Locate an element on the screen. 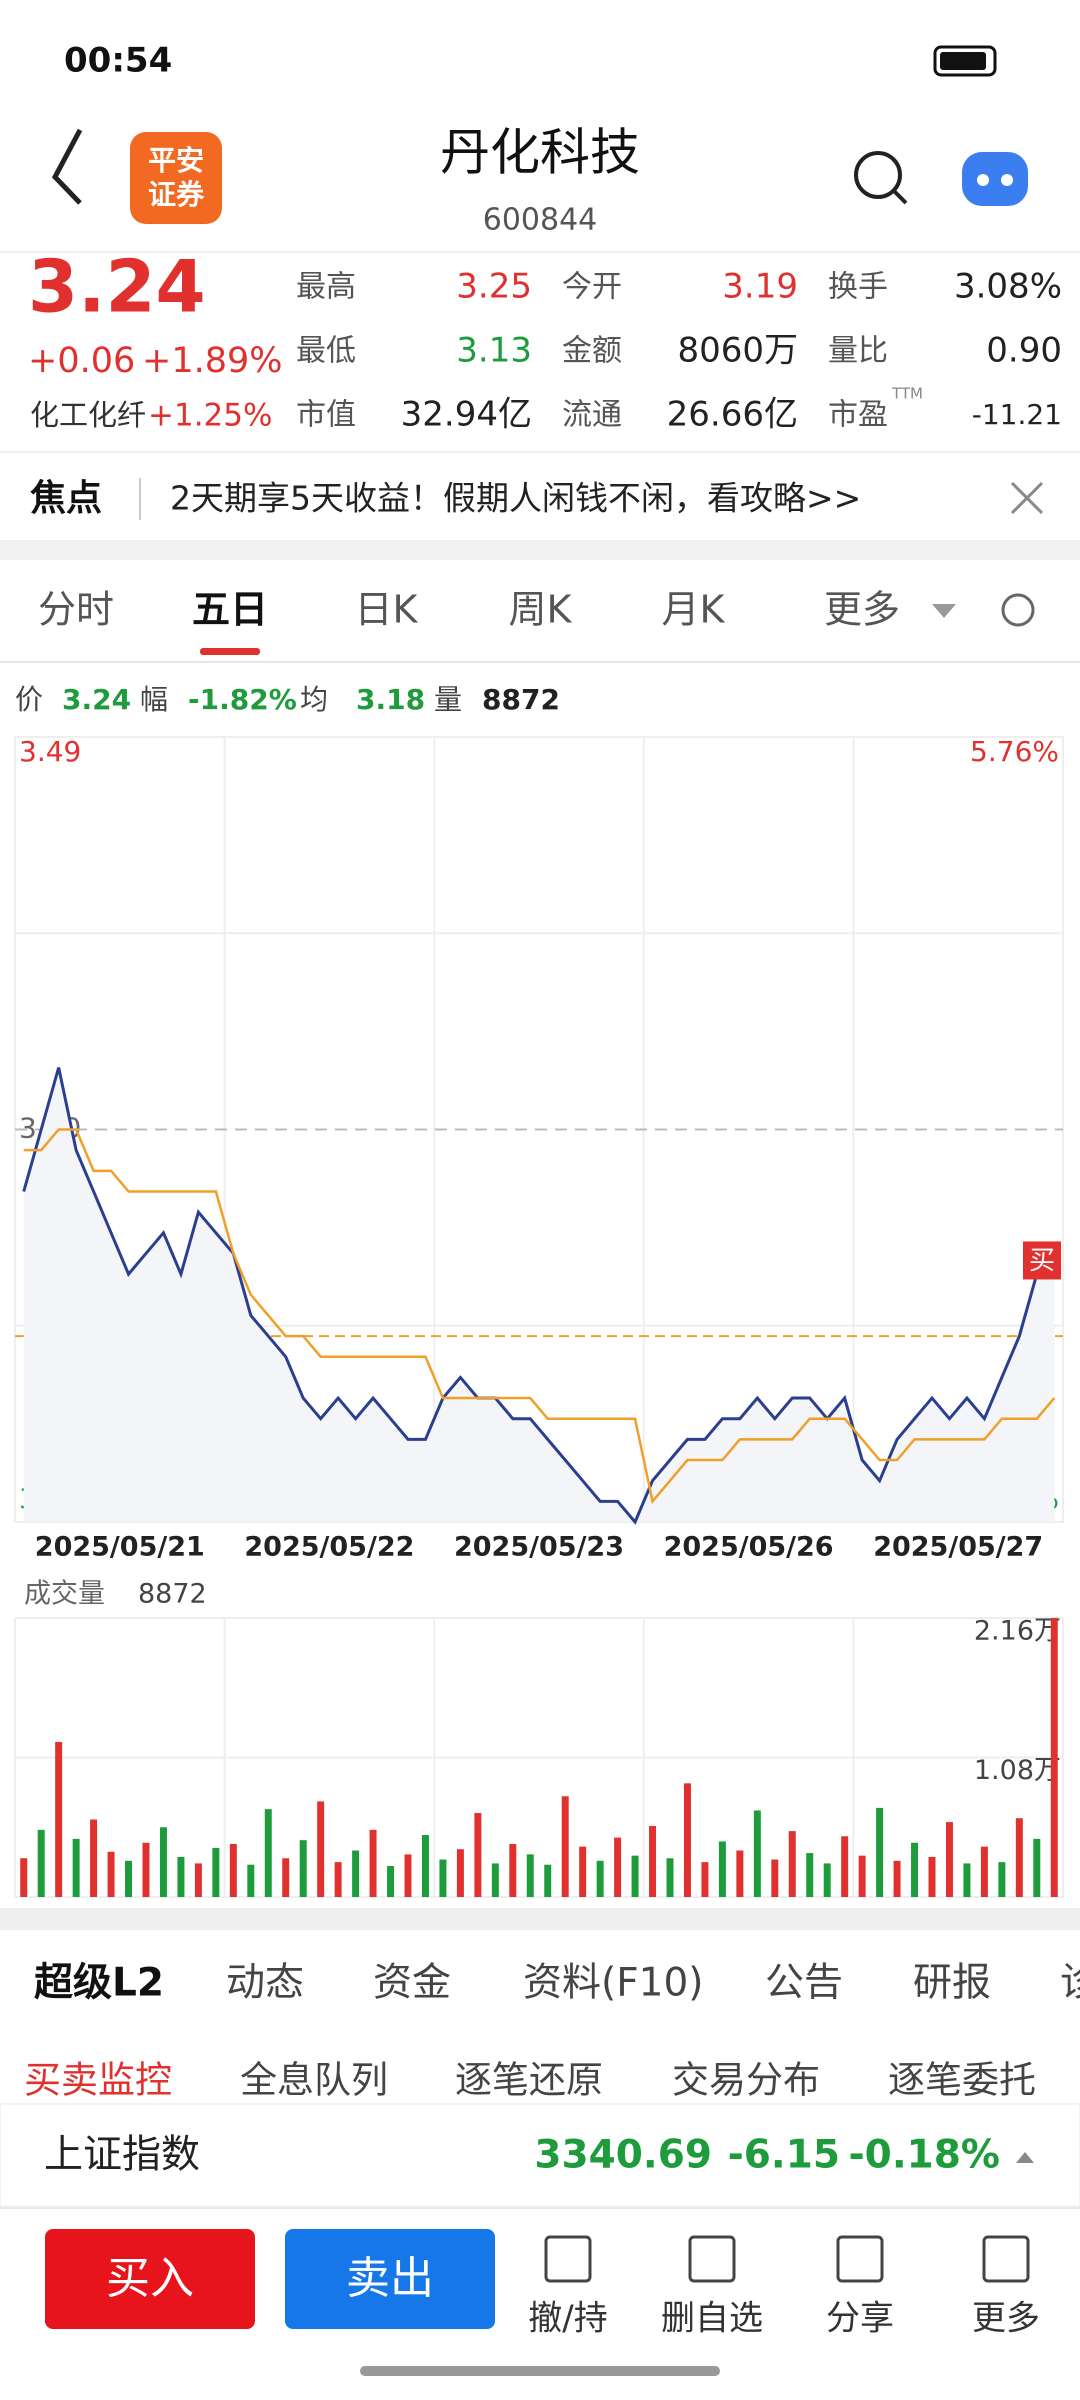 The width and height of the screenshot is (1080, 2400). sub-tab: 逐笔还原 is located at coordinates (529, 2080).